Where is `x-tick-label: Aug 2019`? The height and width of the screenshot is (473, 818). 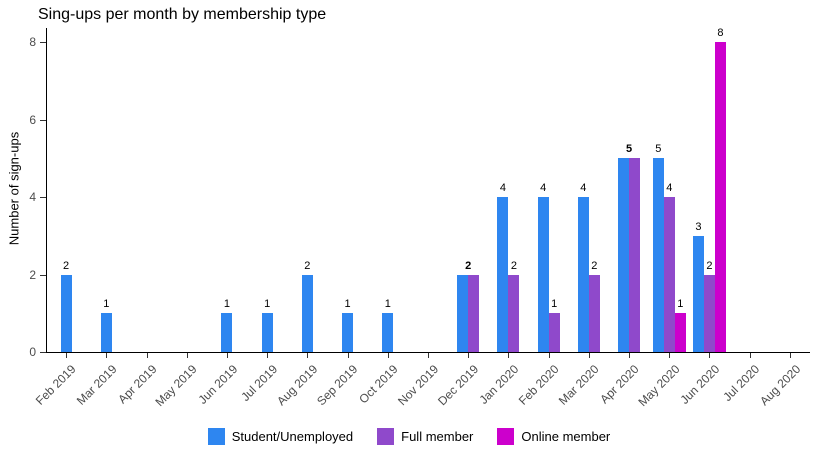
x-tick-label: Aug 2019 is located at coordinates (297, 385).